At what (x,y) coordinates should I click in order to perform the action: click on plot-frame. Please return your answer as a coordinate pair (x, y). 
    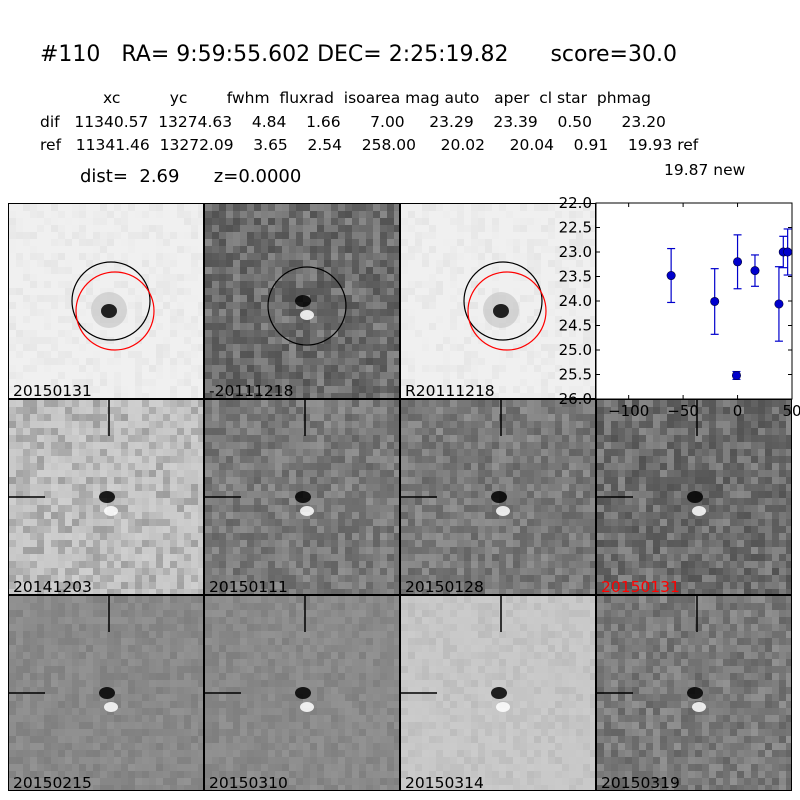
    Looking at the image, I should click on (694, 301).